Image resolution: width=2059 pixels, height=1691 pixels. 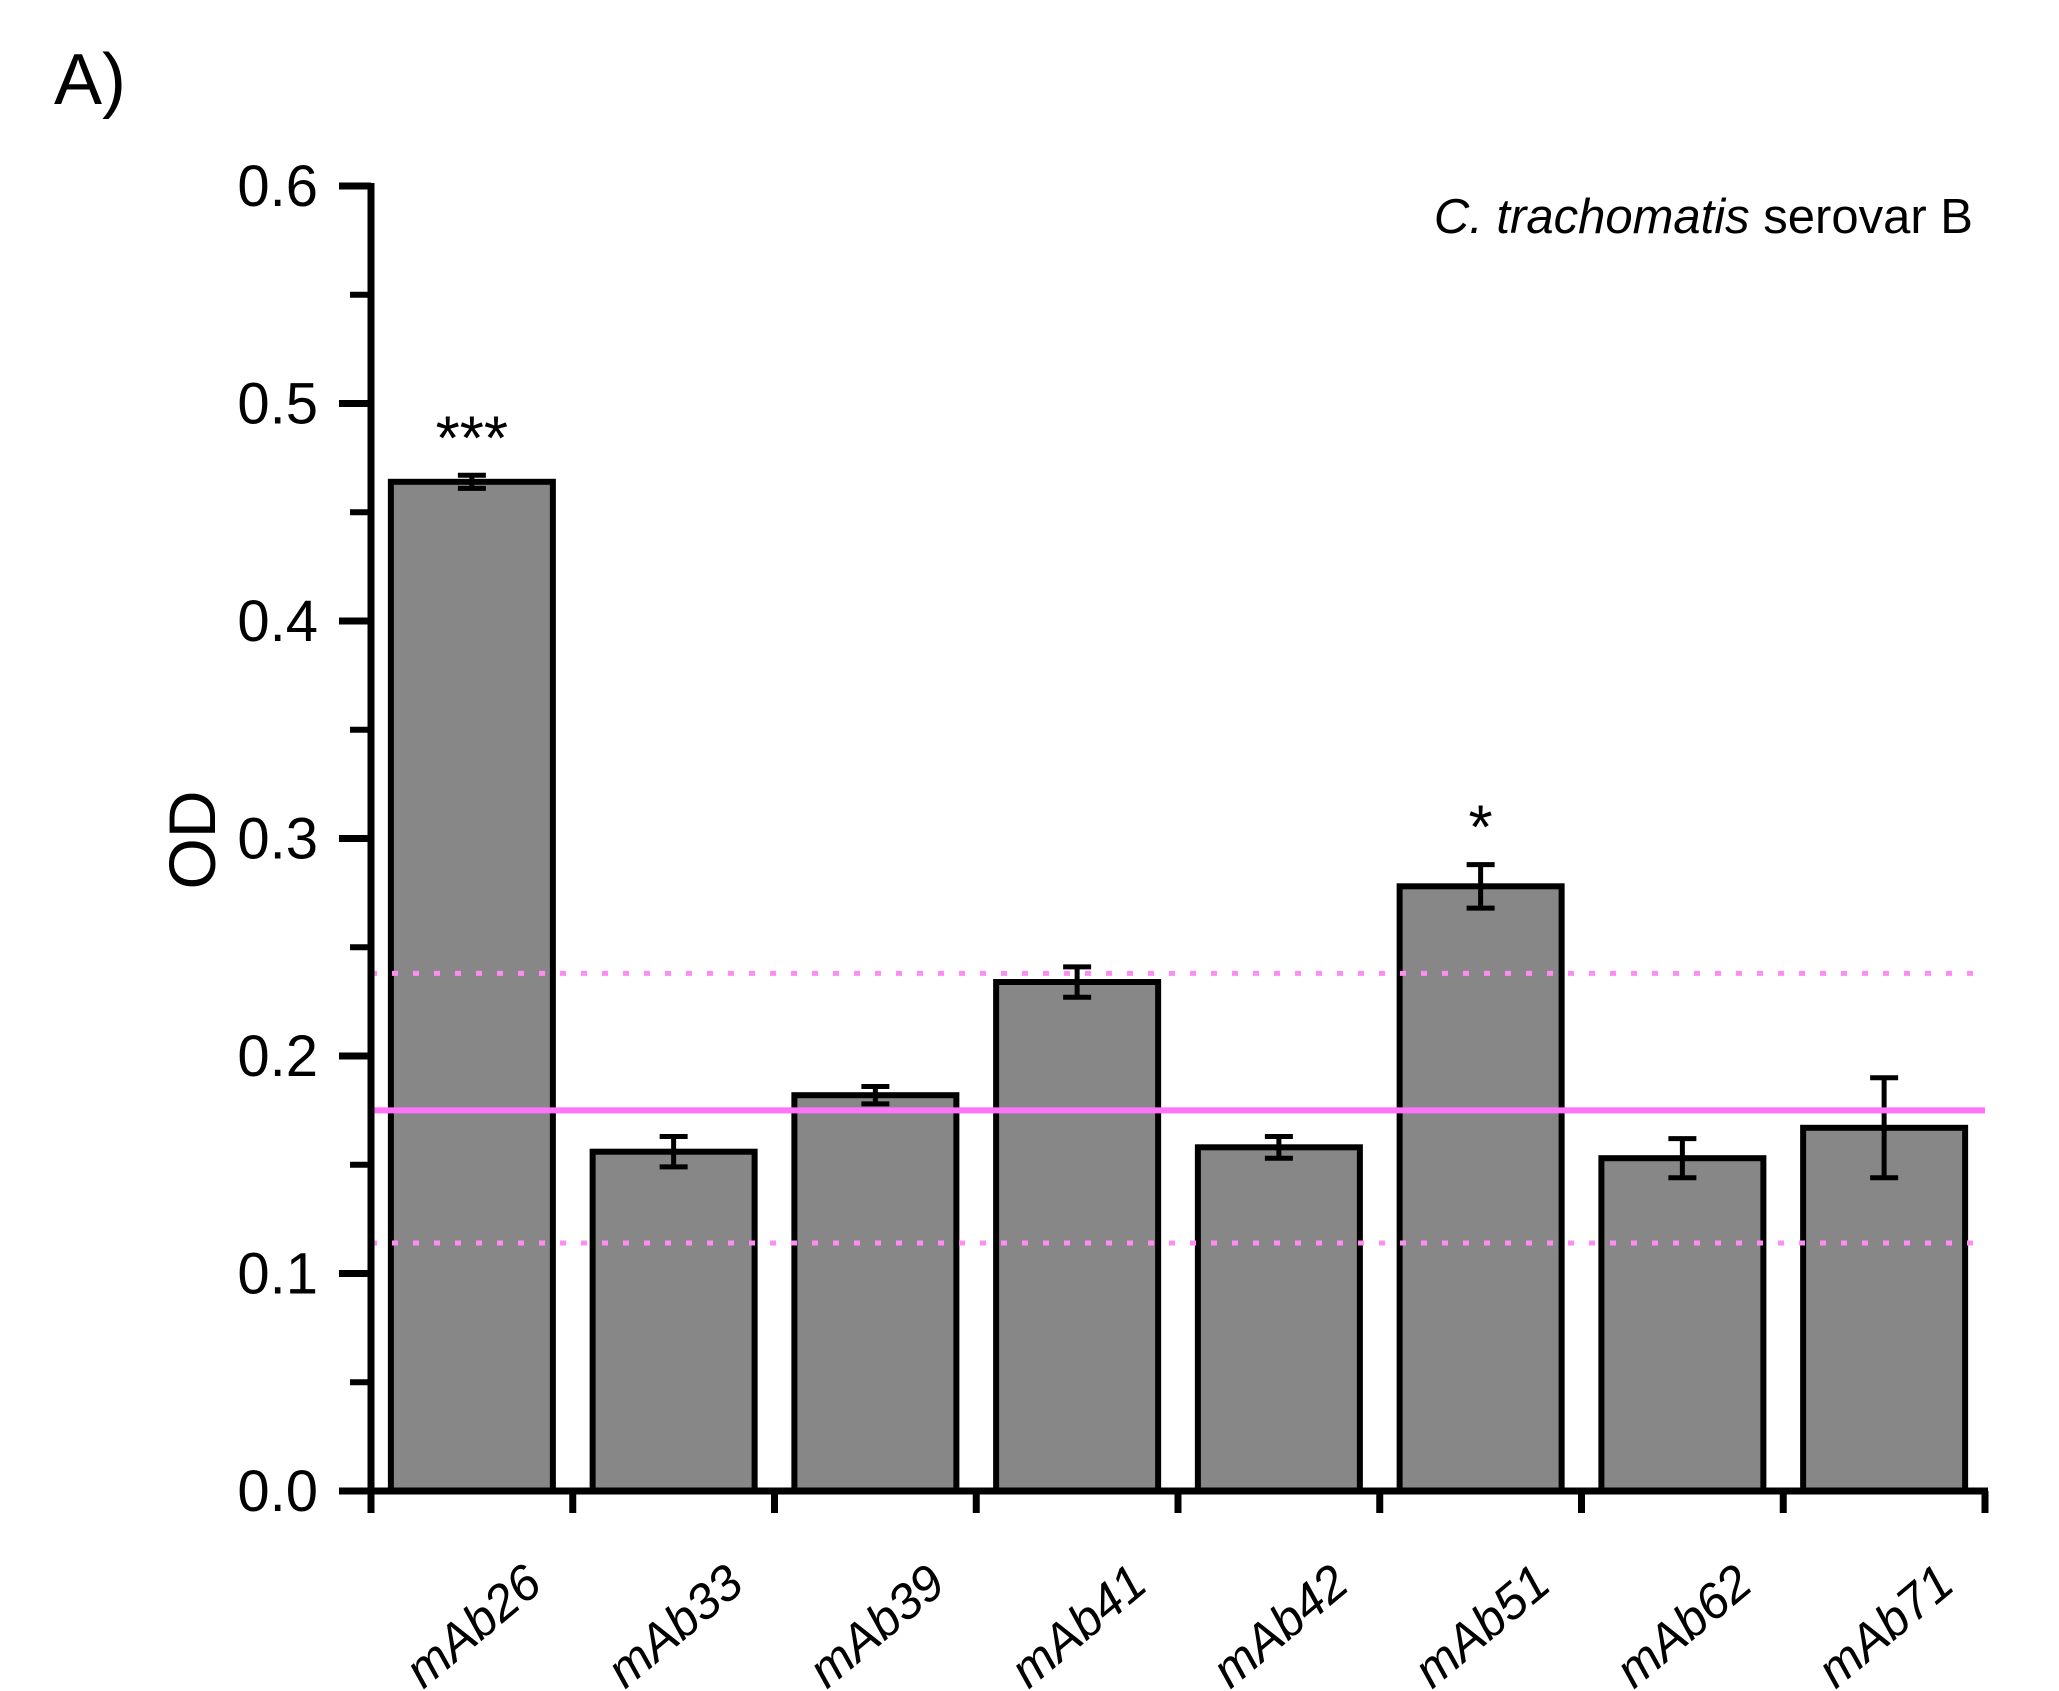 I want to click on chart-title: C. trachomatis serovar B, so click(x=1703, y=217).